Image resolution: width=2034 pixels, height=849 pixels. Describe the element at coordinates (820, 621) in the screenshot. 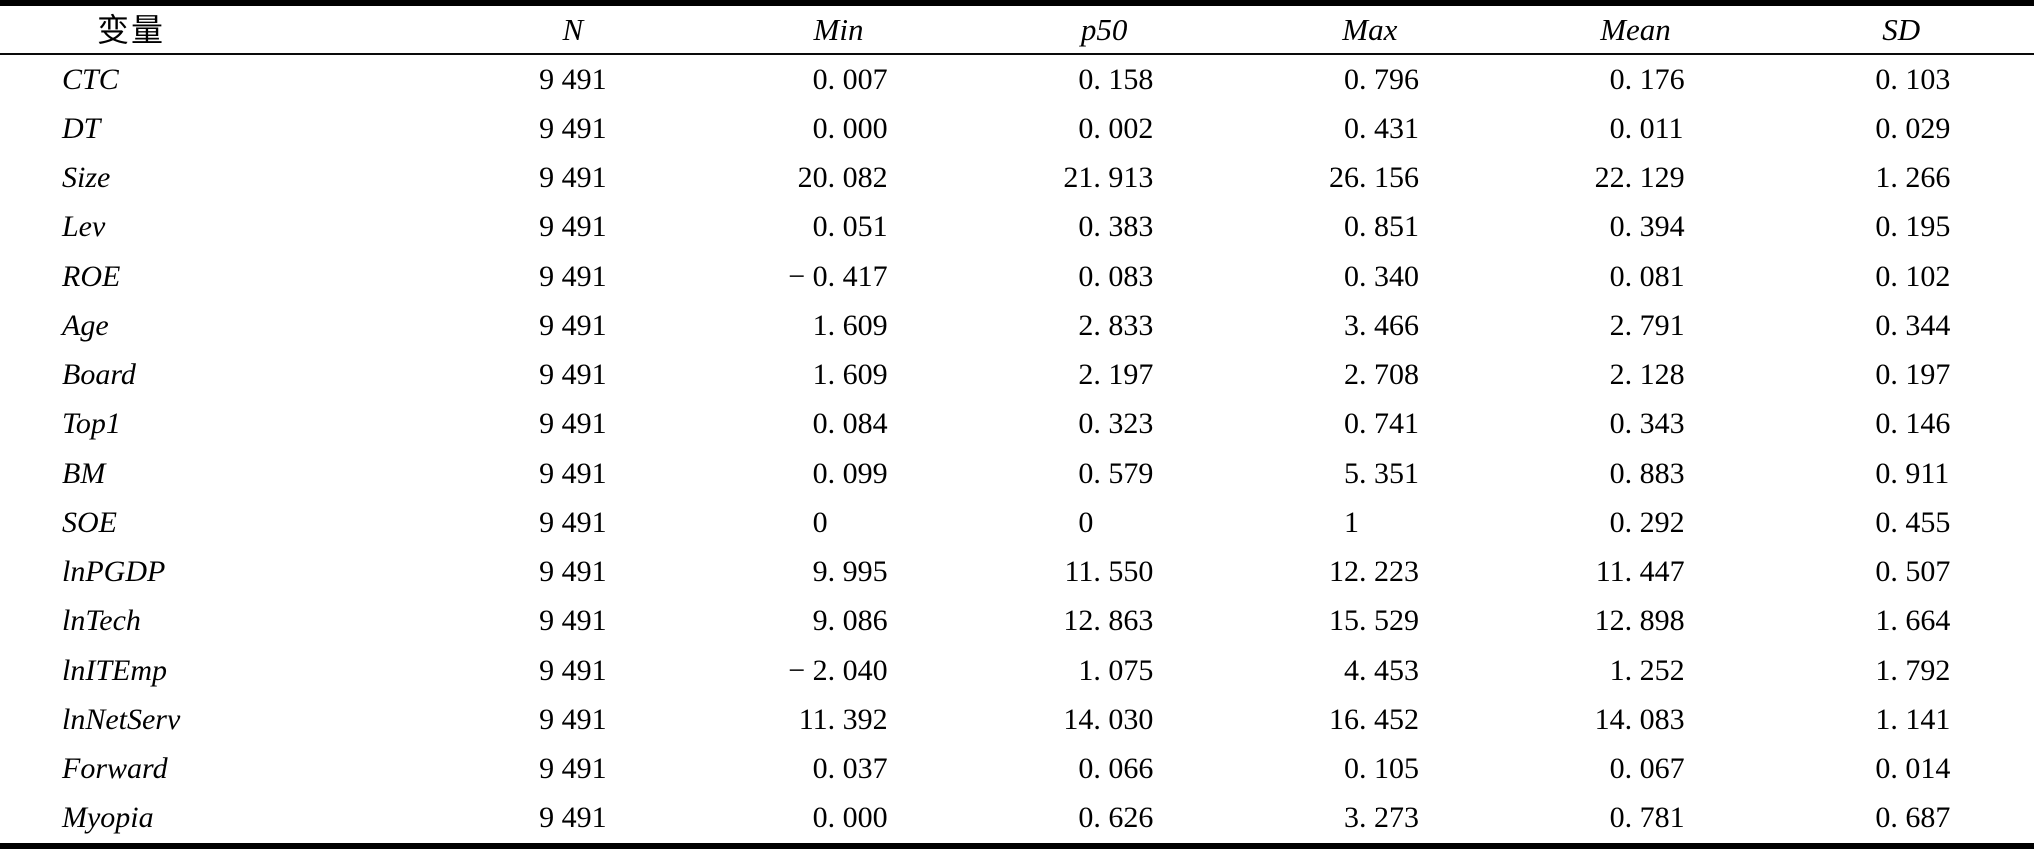

I see `stat-value-integer-part: 9` at that location.